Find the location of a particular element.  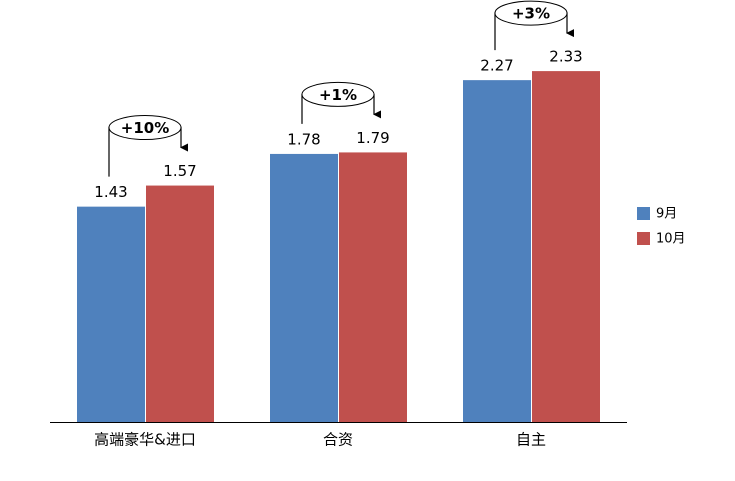

value-label: 2.33 is located at coordinates (565, 57).